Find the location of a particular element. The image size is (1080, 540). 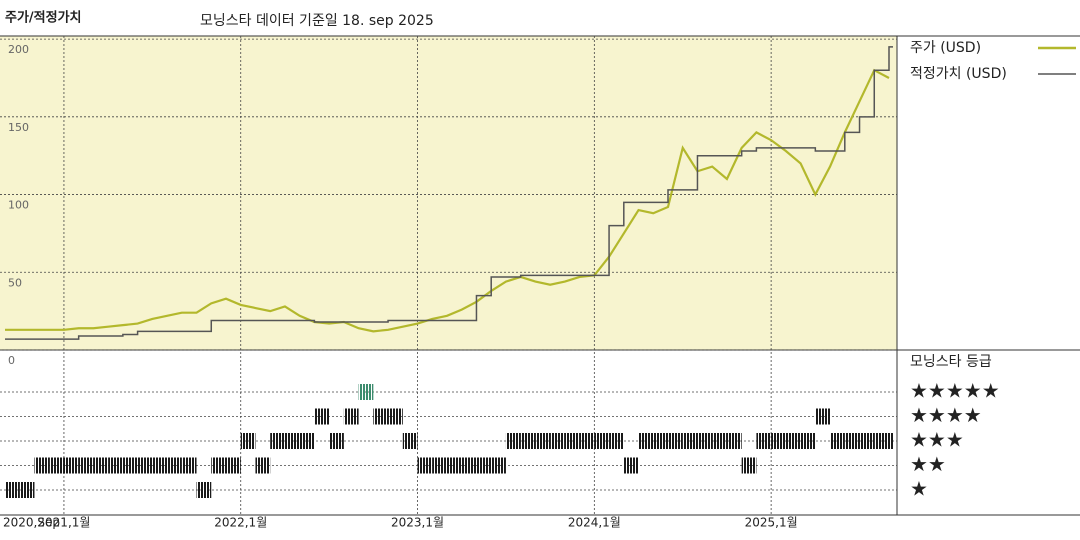

x-tick-label: 2024,1월 is located at coordinates (594, 523).